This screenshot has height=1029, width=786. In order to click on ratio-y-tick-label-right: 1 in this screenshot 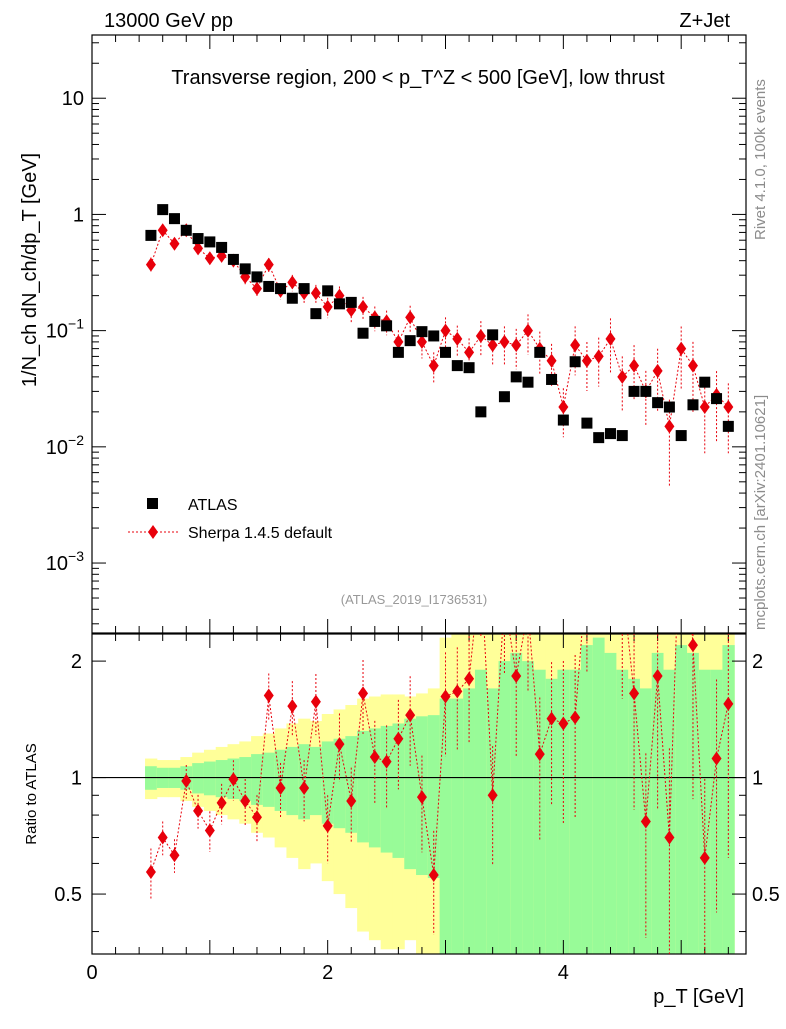, I will do `click(757, 779)`.